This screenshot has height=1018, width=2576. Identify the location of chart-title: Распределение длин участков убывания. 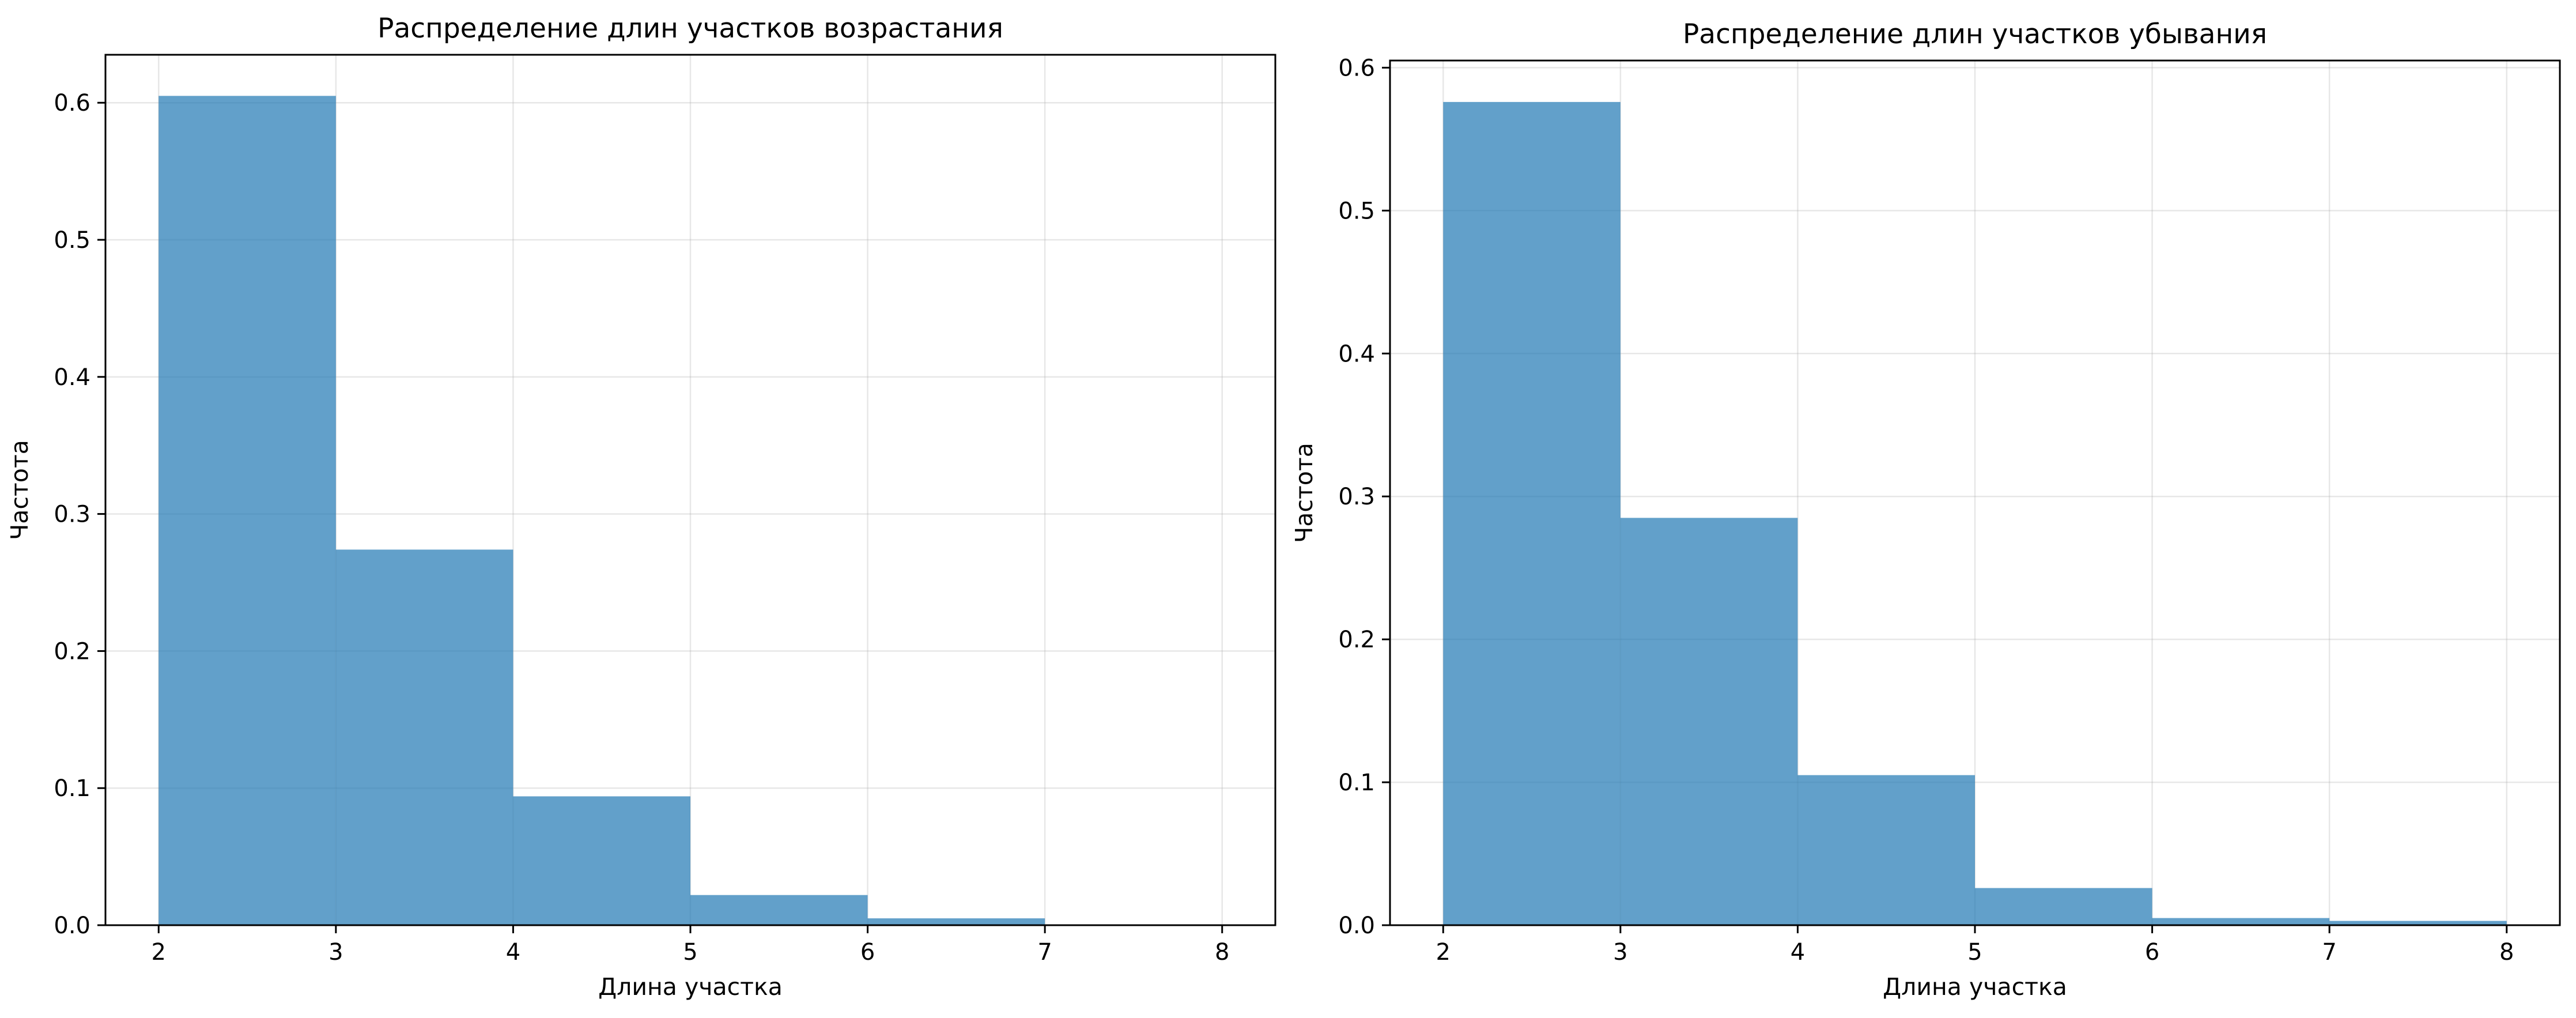
(1975, 34).